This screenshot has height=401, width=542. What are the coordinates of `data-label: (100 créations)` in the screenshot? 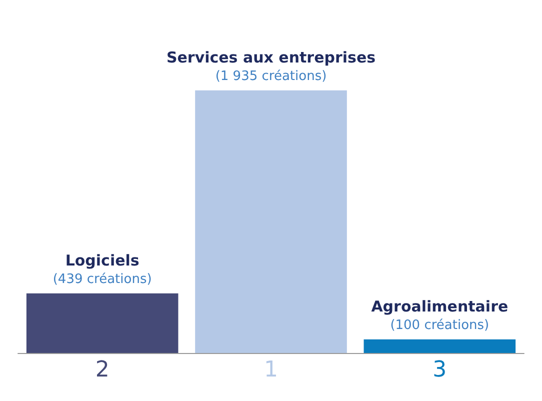 It's located at (440, 325).